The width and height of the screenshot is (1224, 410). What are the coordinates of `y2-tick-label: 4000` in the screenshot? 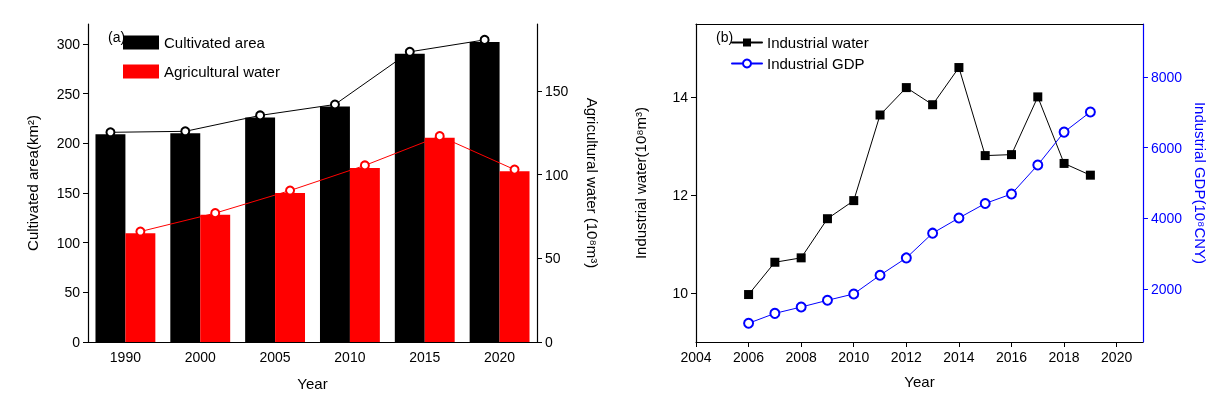 It's located at (1166, 218).